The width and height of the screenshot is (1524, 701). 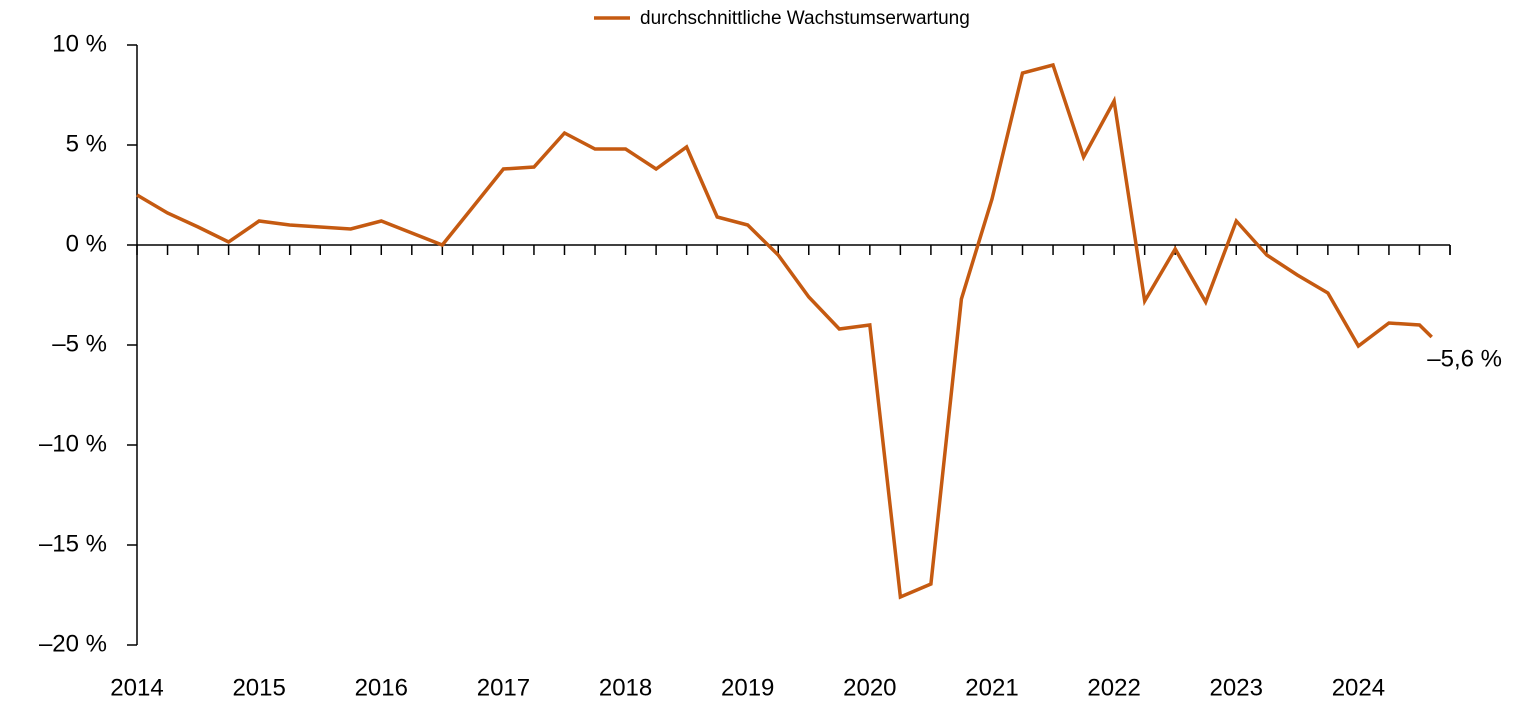 I want to click on x-tick-label: 2020, so click(x=869, y=687).